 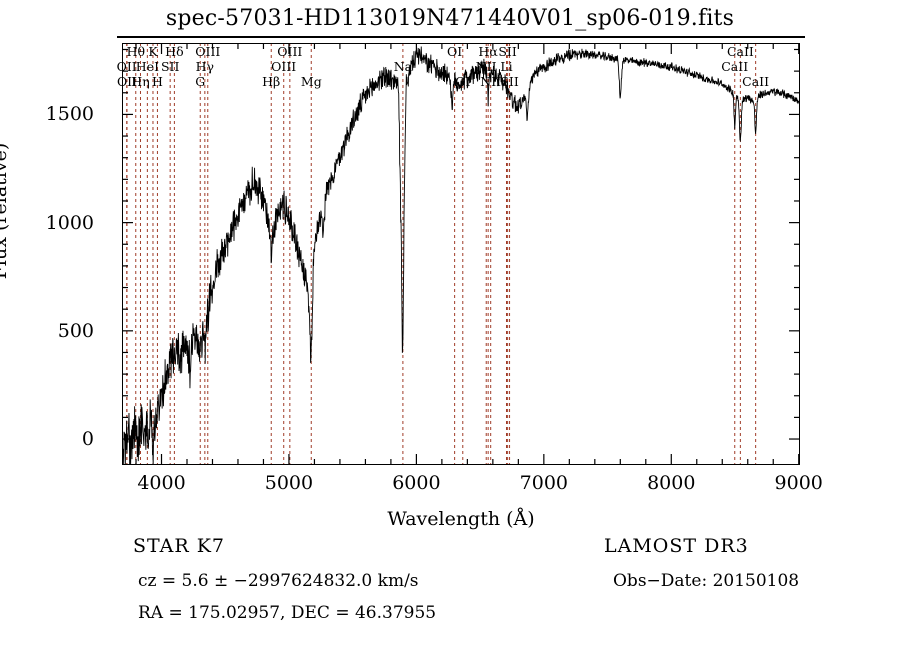 I want to click on x-tick-label: 9000, so click(x=798, y=483).